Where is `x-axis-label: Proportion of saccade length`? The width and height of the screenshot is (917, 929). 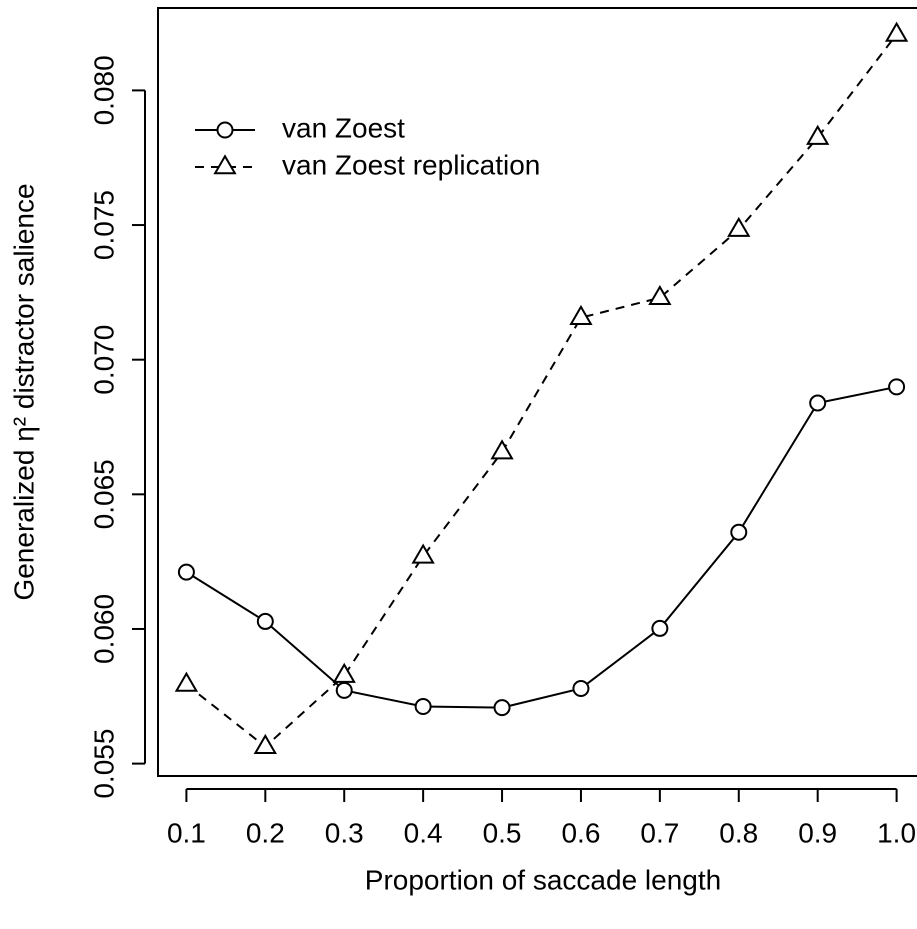
x-axis-label: Proportion of saccade length is located at coordinates (543, 879).